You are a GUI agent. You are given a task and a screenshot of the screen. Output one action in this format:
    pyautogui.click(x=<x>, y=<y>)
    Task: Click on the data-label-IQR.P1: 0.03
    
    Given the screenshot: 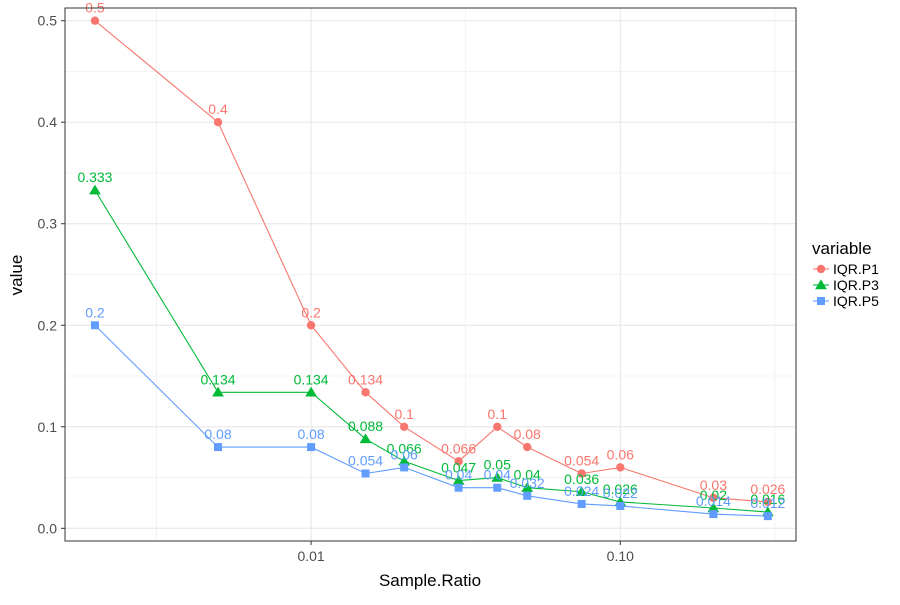 What is the action you would take?
    pyautogui.click(x=713, y=485)
    